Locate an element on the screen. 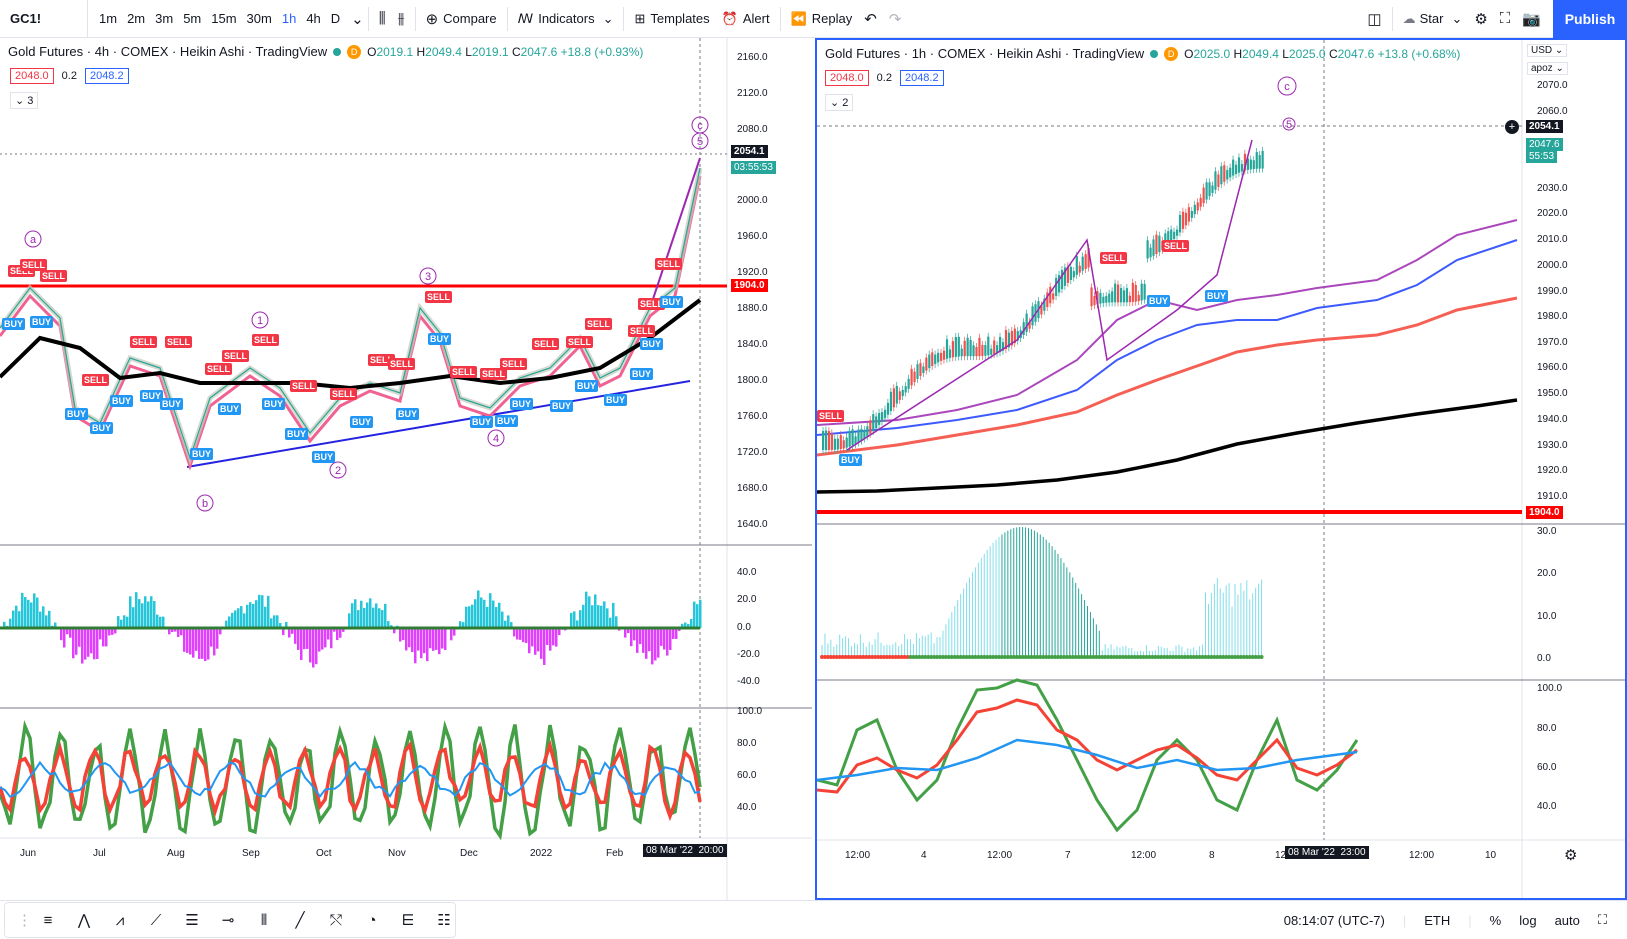 This screenshot has width=1627, height=939. bars-pattern-icon: ⫴ is located at coordinates (264, 920).